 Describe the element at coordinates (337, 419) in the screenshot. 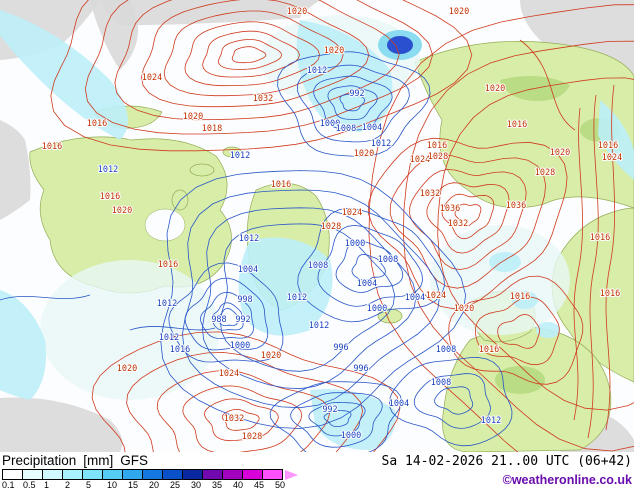

I see `isobar-low-bottom` at that location.